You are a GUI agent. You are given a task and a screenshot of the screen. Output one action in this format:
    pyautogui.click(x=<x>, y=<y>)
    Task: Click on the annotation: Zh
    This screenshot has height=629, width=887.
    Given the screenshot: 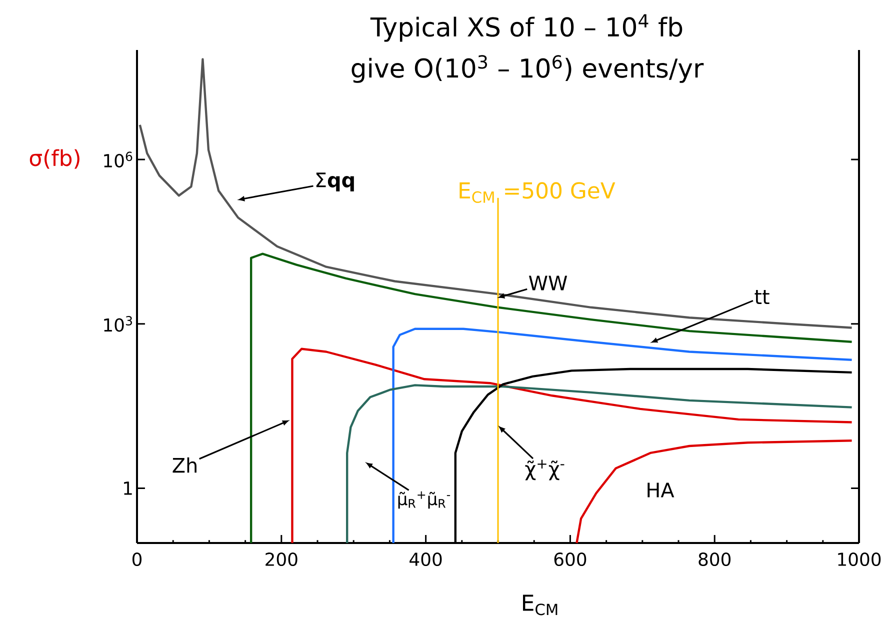 What is the action you would take?
    pyautogui.click(x=184, y=465)
    